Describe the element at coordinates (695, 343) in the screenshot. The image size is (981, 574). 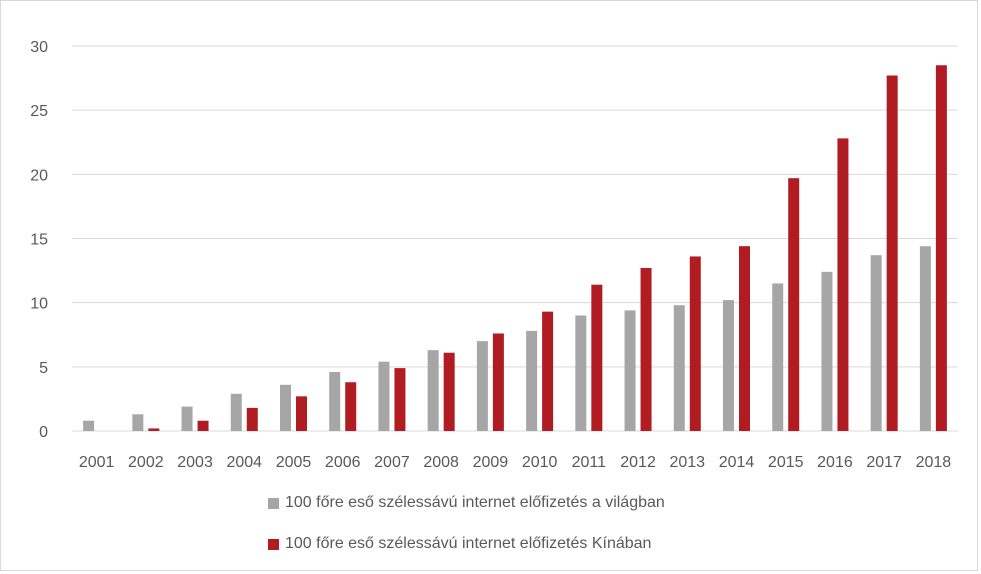
I see `bar-china-2013` at that location.